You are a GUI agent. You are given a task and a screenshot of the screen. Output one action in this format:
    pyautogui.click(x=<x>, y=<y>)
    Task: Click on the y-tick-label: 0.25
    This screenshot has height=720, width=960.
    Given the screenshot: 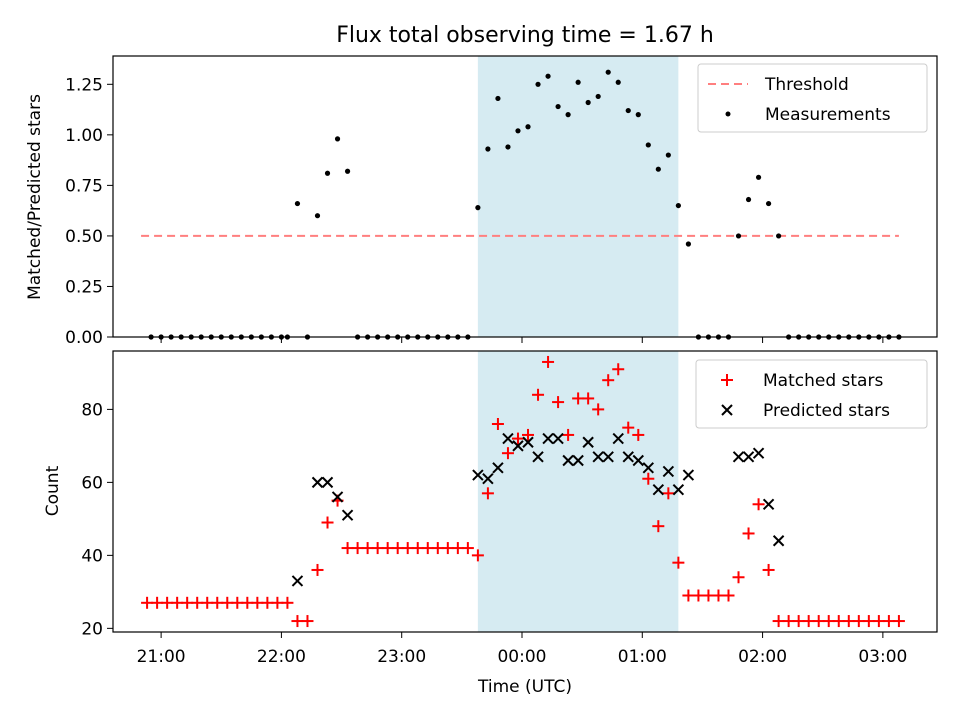 What is the action you would take?
    pyautogui.click(x=84, y=287)
    